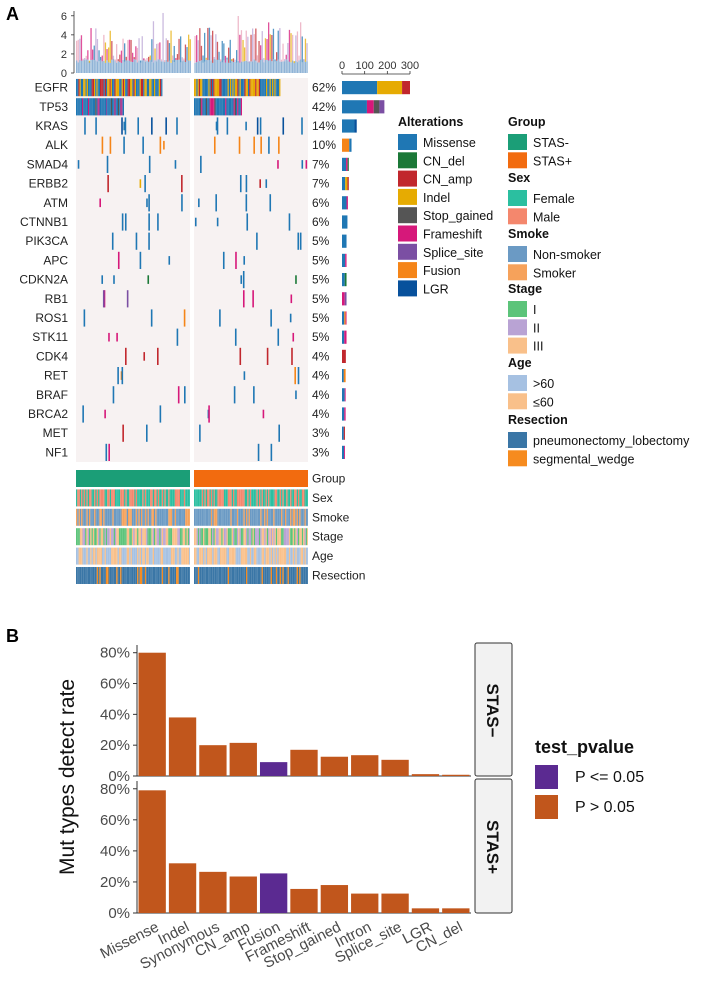 Image resolution: width=706 pixels, height=985 pixels. What do you see at coordinates (115, 684) in the screenshot?
I see `y-tick-label: 60%` at bounding box center [115, 684].